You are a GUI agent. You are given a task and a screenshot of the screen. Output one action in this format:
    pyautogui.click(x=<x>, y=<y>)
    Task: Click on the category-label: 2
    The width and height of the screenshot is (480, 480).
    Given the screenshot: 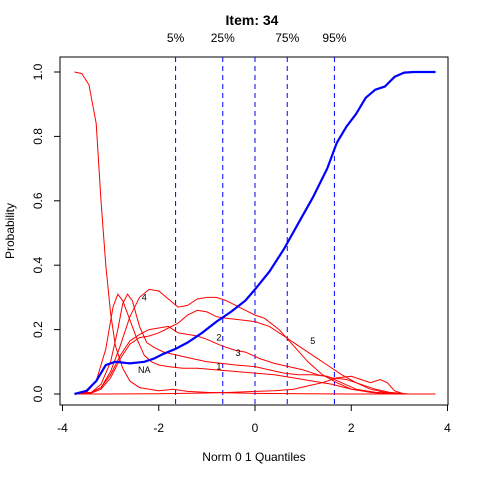 What is the action you would take?
    pyautogui.click(x=218, y=338)
    